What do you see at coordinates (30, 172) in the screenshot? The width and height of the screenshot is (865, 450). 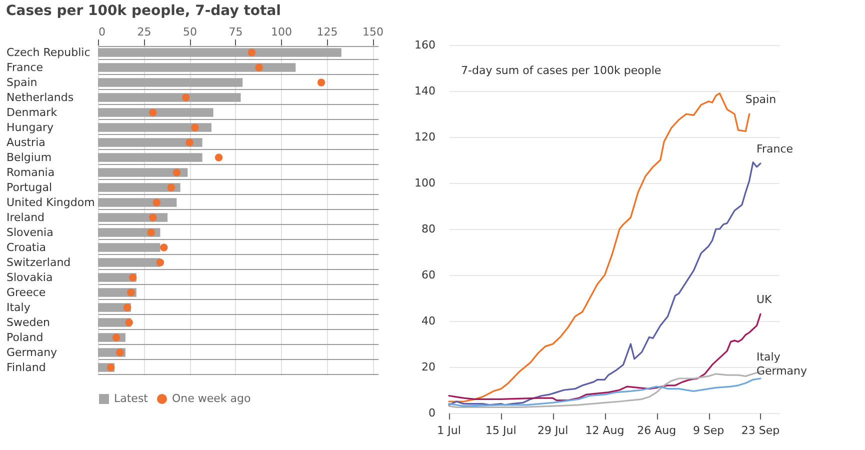 I see `y-tick-label: Romania` at bounding box center [30, 172].